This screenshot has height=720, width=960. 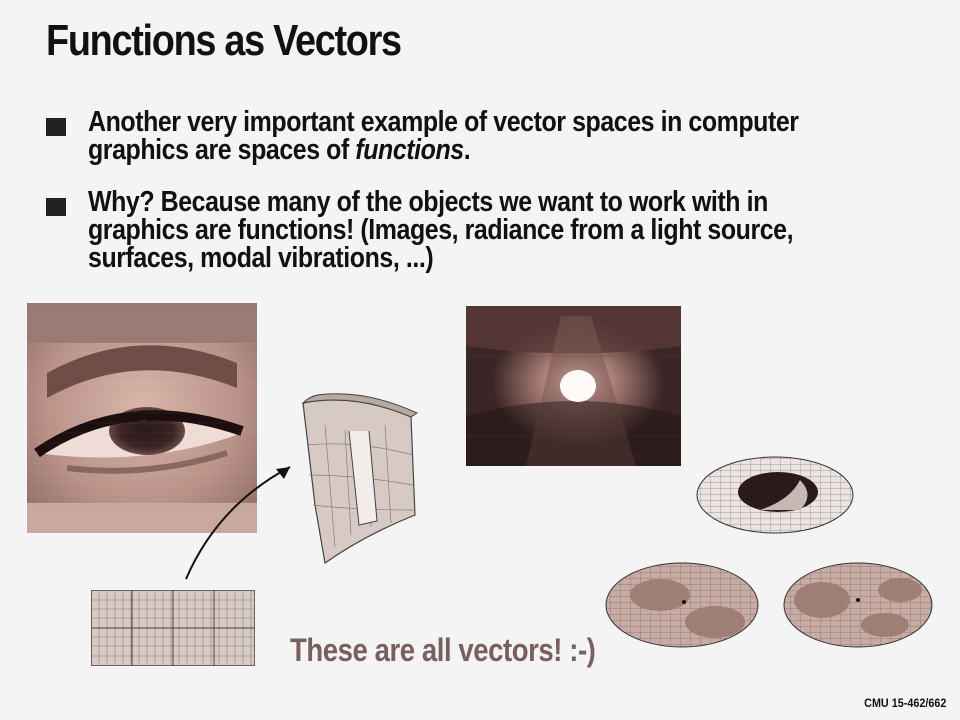 I want to click on course-footer: CMU 15-462/662, so click(x=904, y=703).